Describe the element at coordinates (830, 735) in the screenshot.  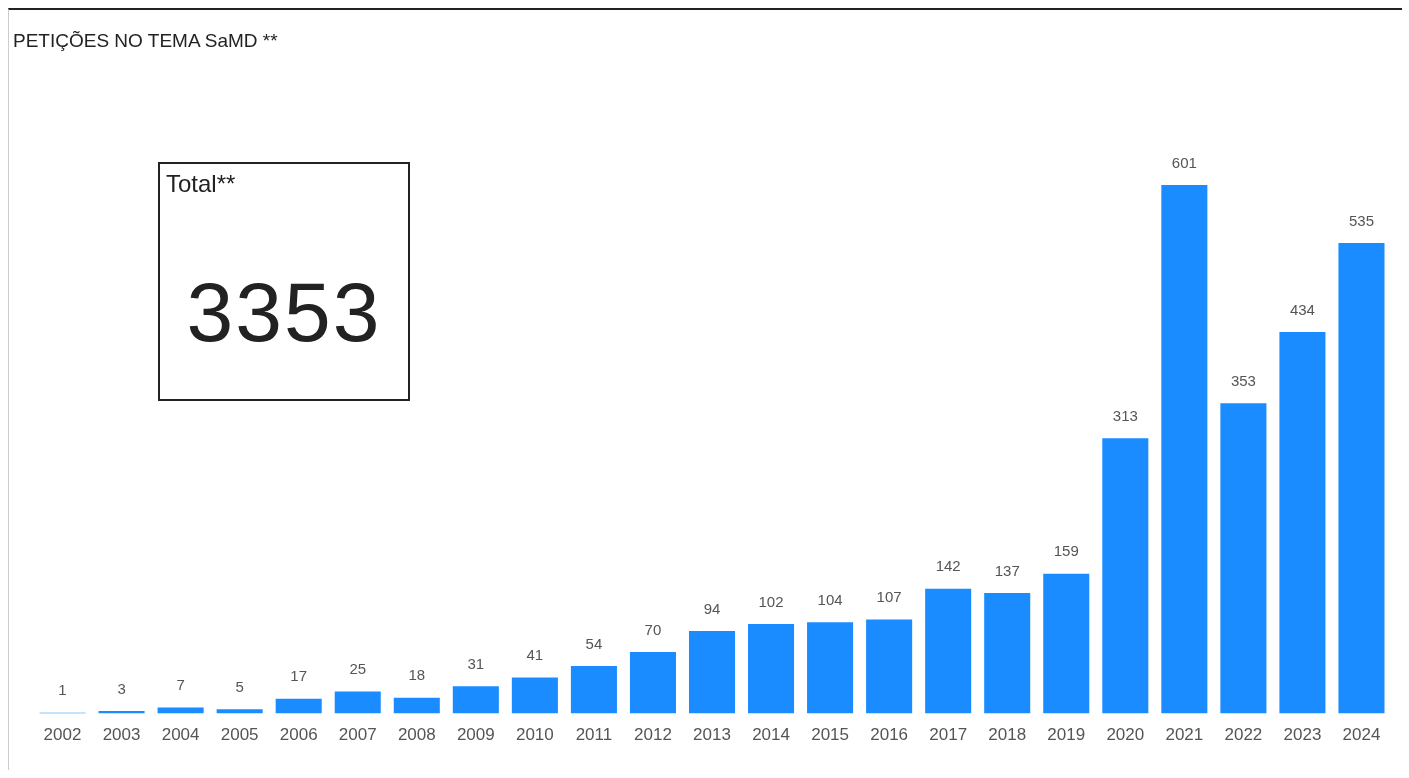
I see `x-tick-label: 2015` at that location.